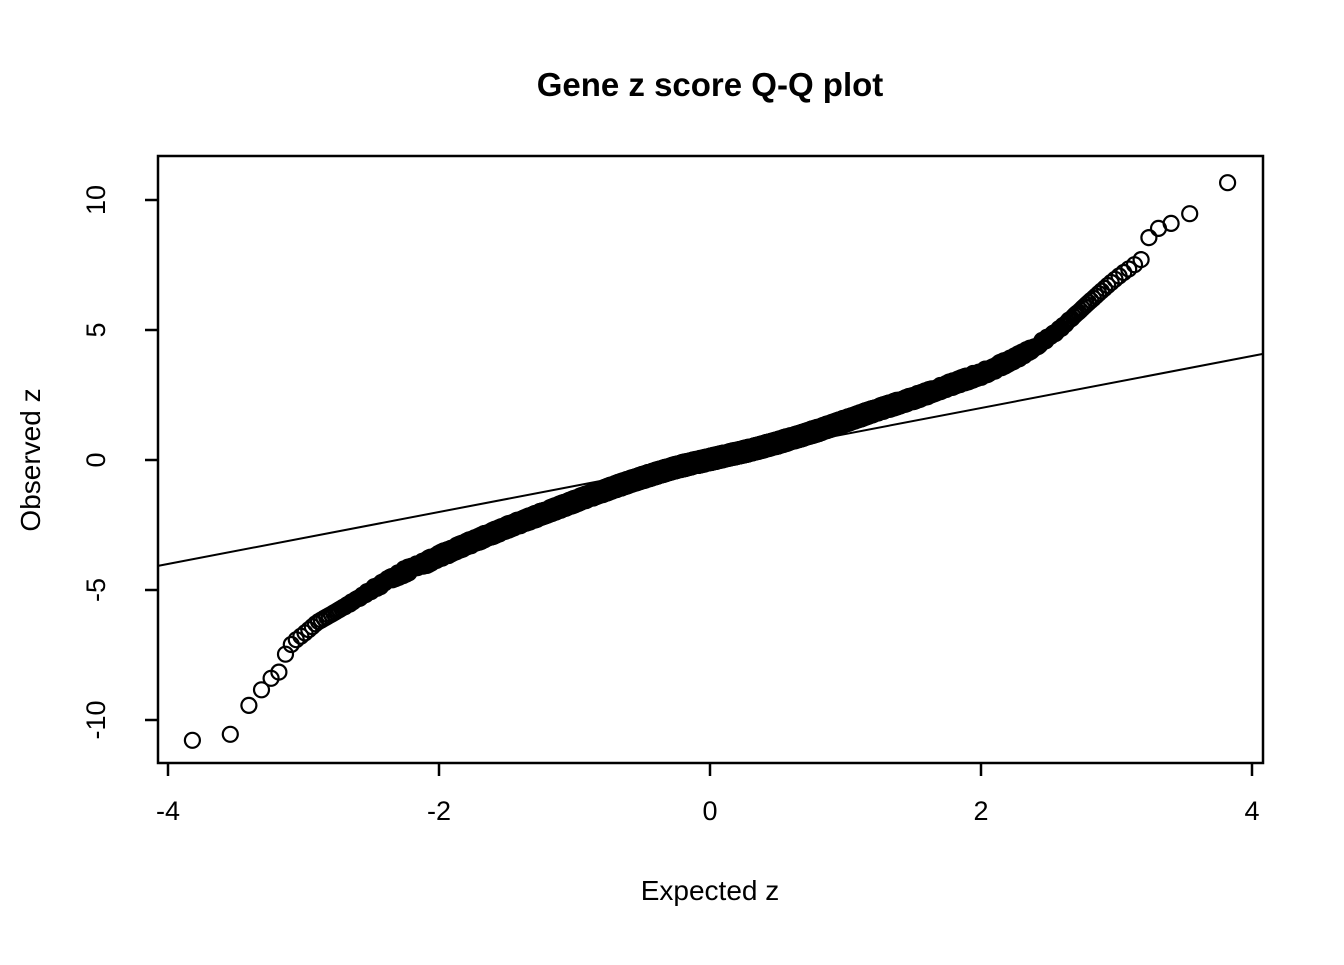  What do you see at coordinates (96, 719) in the screenshot?
I see `y-tick-label: -10` at bounding box center [96, 719].